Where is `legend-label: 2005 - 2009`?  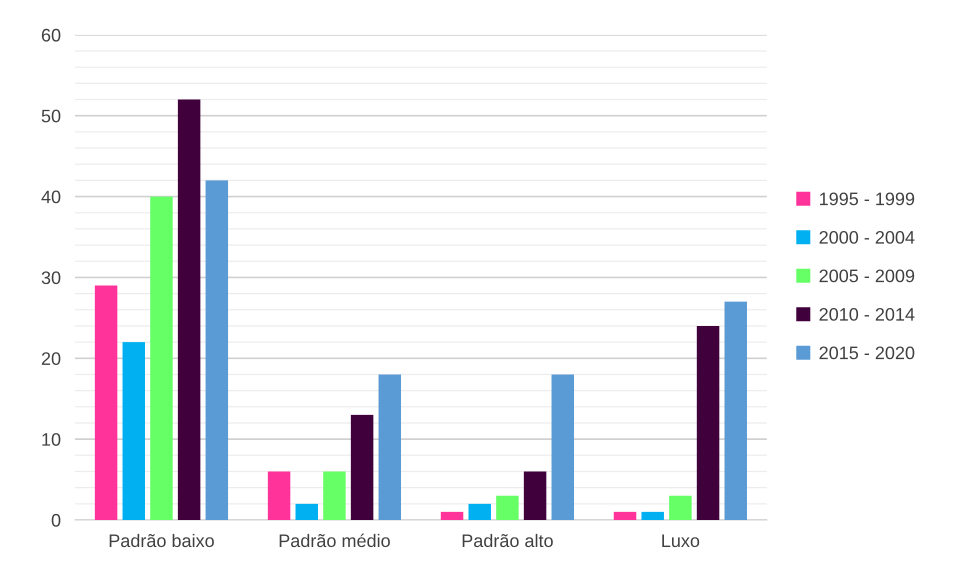 legend-label: 2005 - 2009 is located at coordinates (867, 275).